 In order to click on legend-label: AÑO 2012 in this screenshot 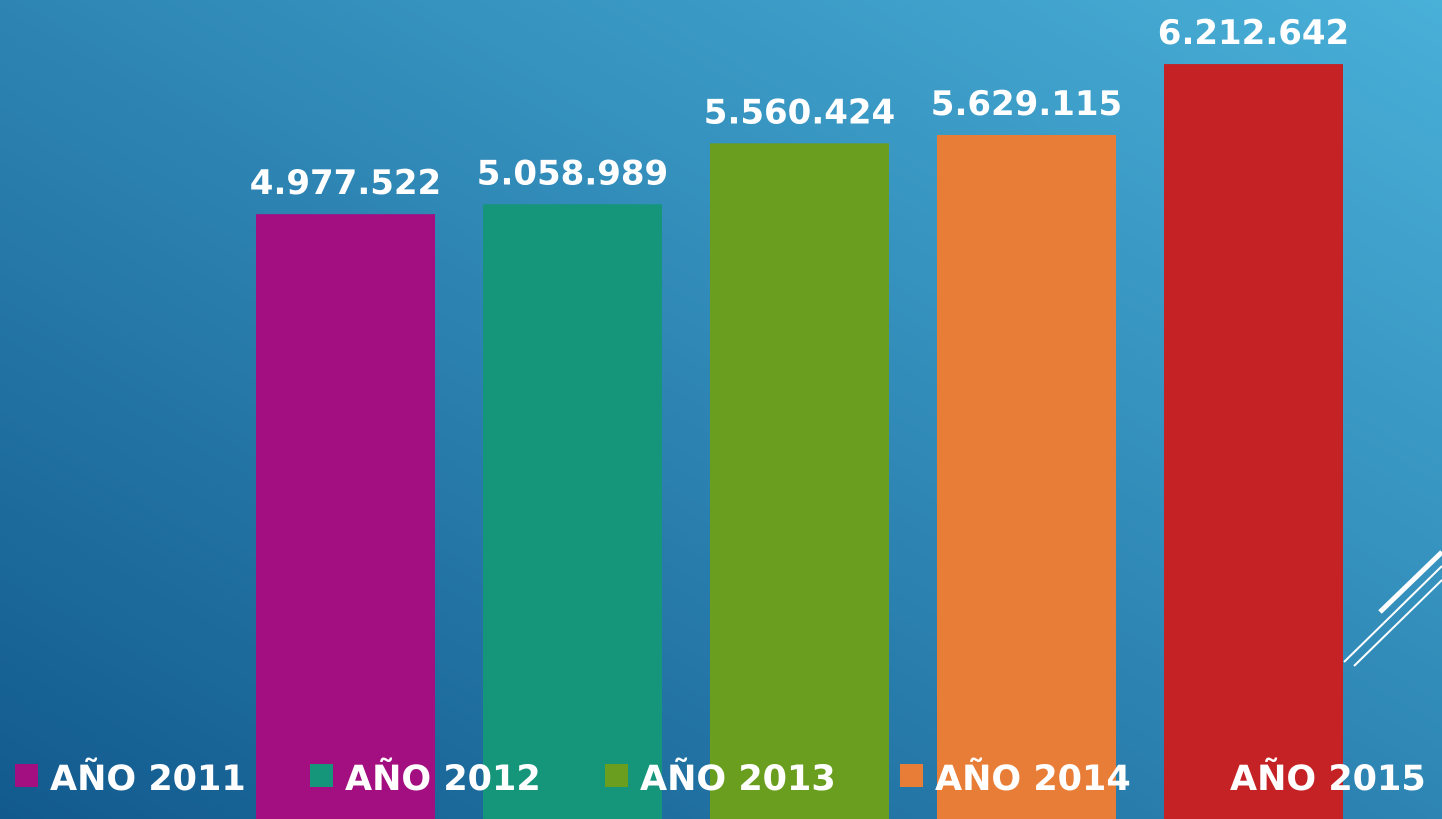, I will do `click(443, 778)`.